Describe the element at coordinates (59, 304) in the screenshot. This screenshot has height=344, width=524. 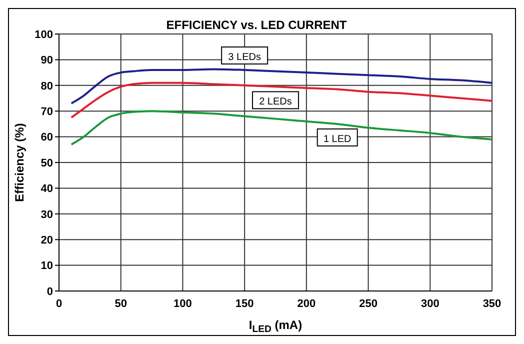
I see `x-tick-label: 0` at that location.